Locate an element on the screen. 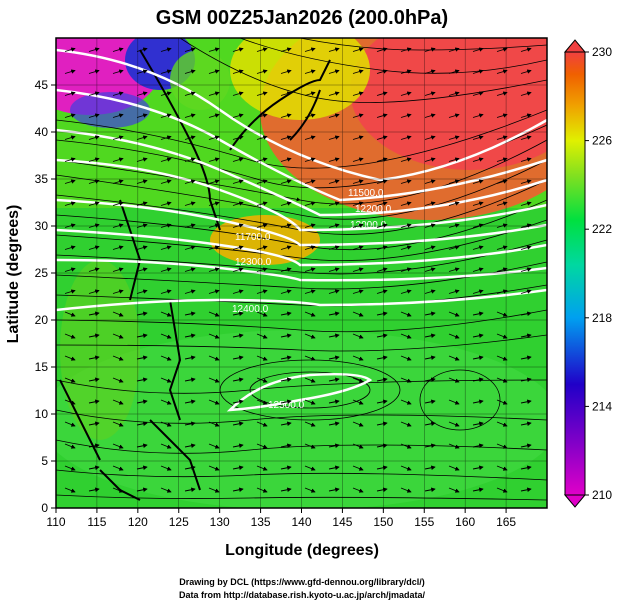 The height and width of the screenshot is (605, 619). x-tick-label: 110 is located at coordinates (55, 522).